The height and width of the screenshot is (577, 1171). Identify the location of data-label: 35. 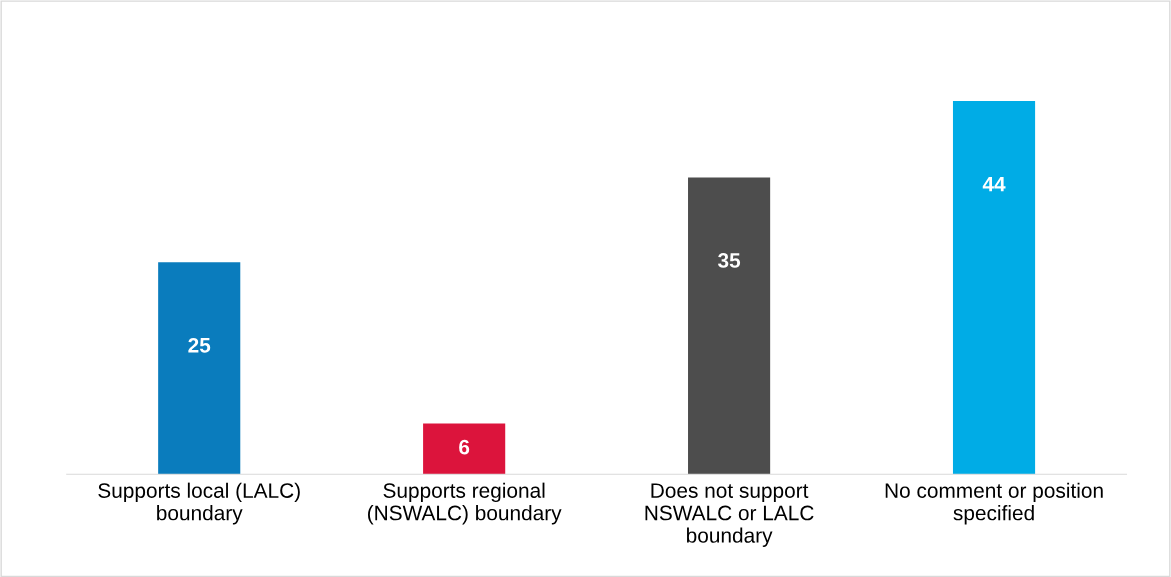
(729, 260).